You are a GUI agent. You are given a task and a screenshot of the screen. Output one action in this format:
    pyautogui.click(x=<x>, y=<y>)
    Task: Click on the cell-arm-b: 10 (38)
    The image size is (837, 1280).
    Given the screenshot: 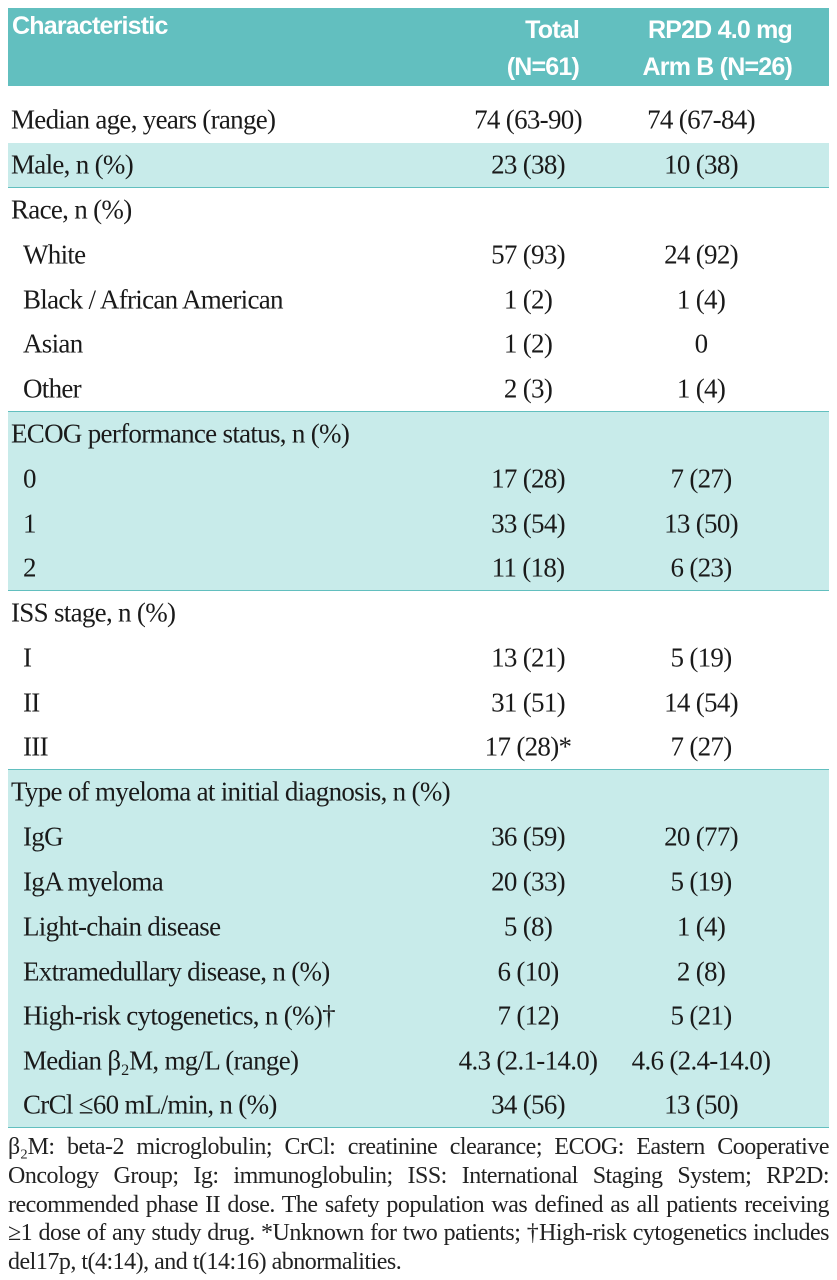 What is the action you would take?
    pyautogui.click(x=701, y=164)
    